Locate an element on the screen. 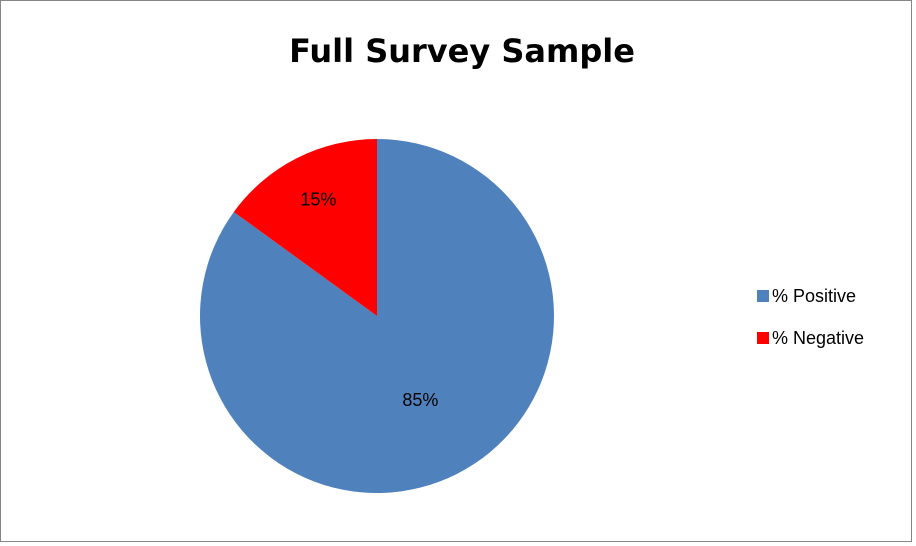 The image size is (916, 546). legend-swatch-positive is located at coordinates (763, 296).